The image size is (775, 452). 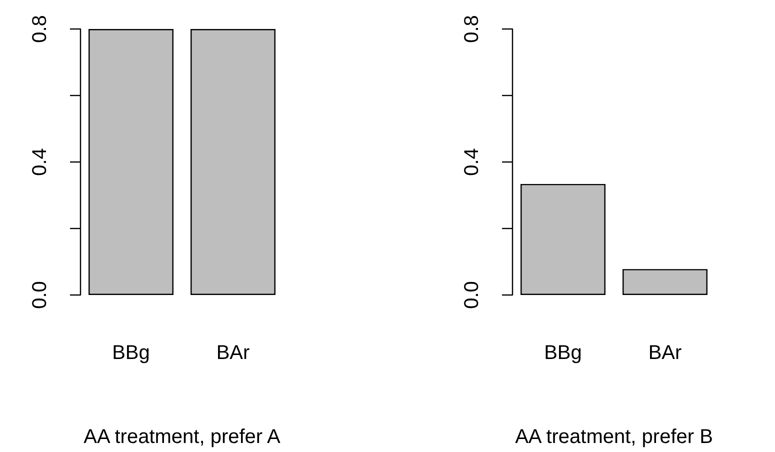 I want to click on x-axis-title: AA treatment, prefer B, so click(x=614, y=437).